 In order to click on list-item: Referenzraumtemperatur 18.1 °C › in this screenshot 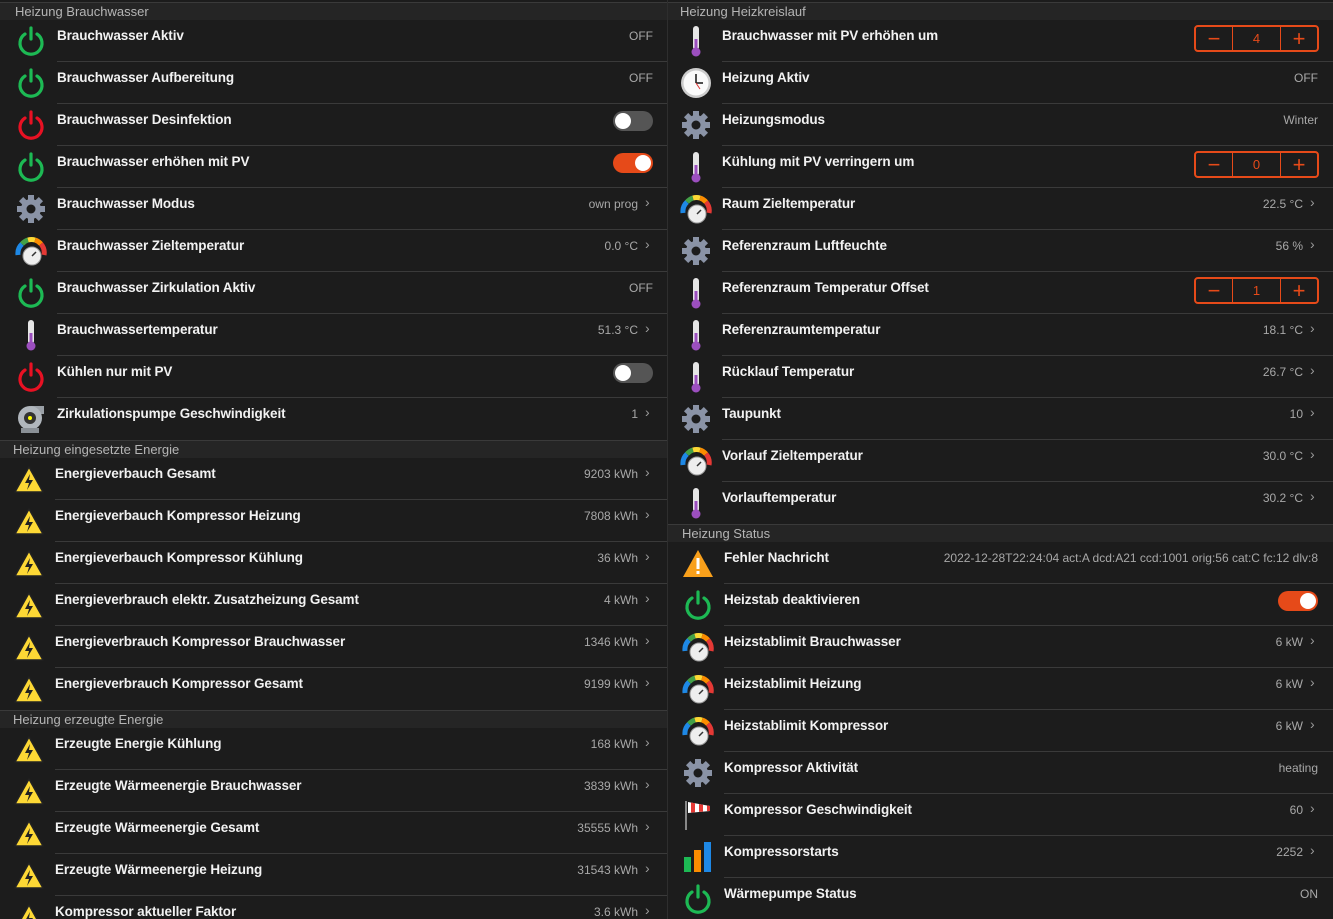, I will do `click(1000, 335)`.